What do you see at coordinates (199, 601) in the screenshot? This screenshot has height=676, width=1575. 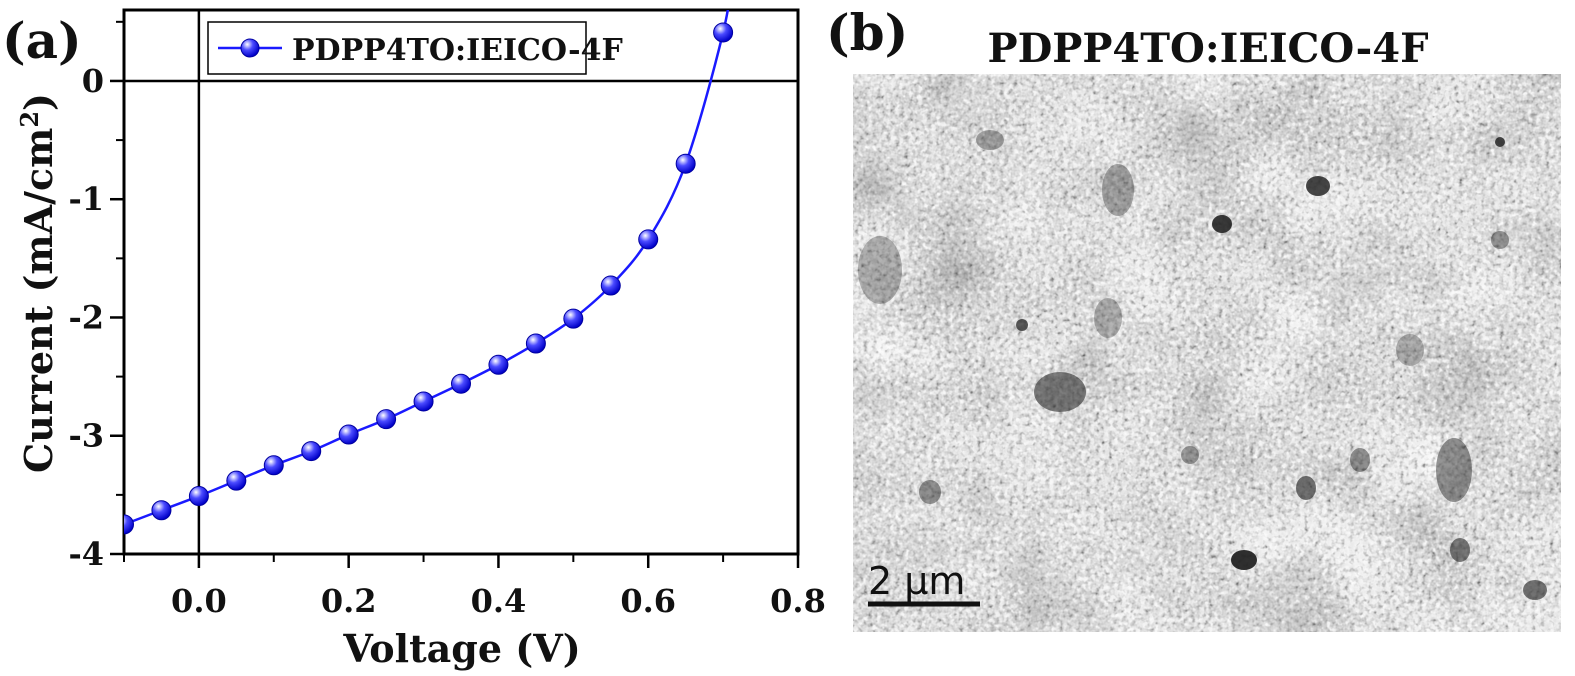 I see `x-tick-label: 0.0` at bounding box center [199, 601].